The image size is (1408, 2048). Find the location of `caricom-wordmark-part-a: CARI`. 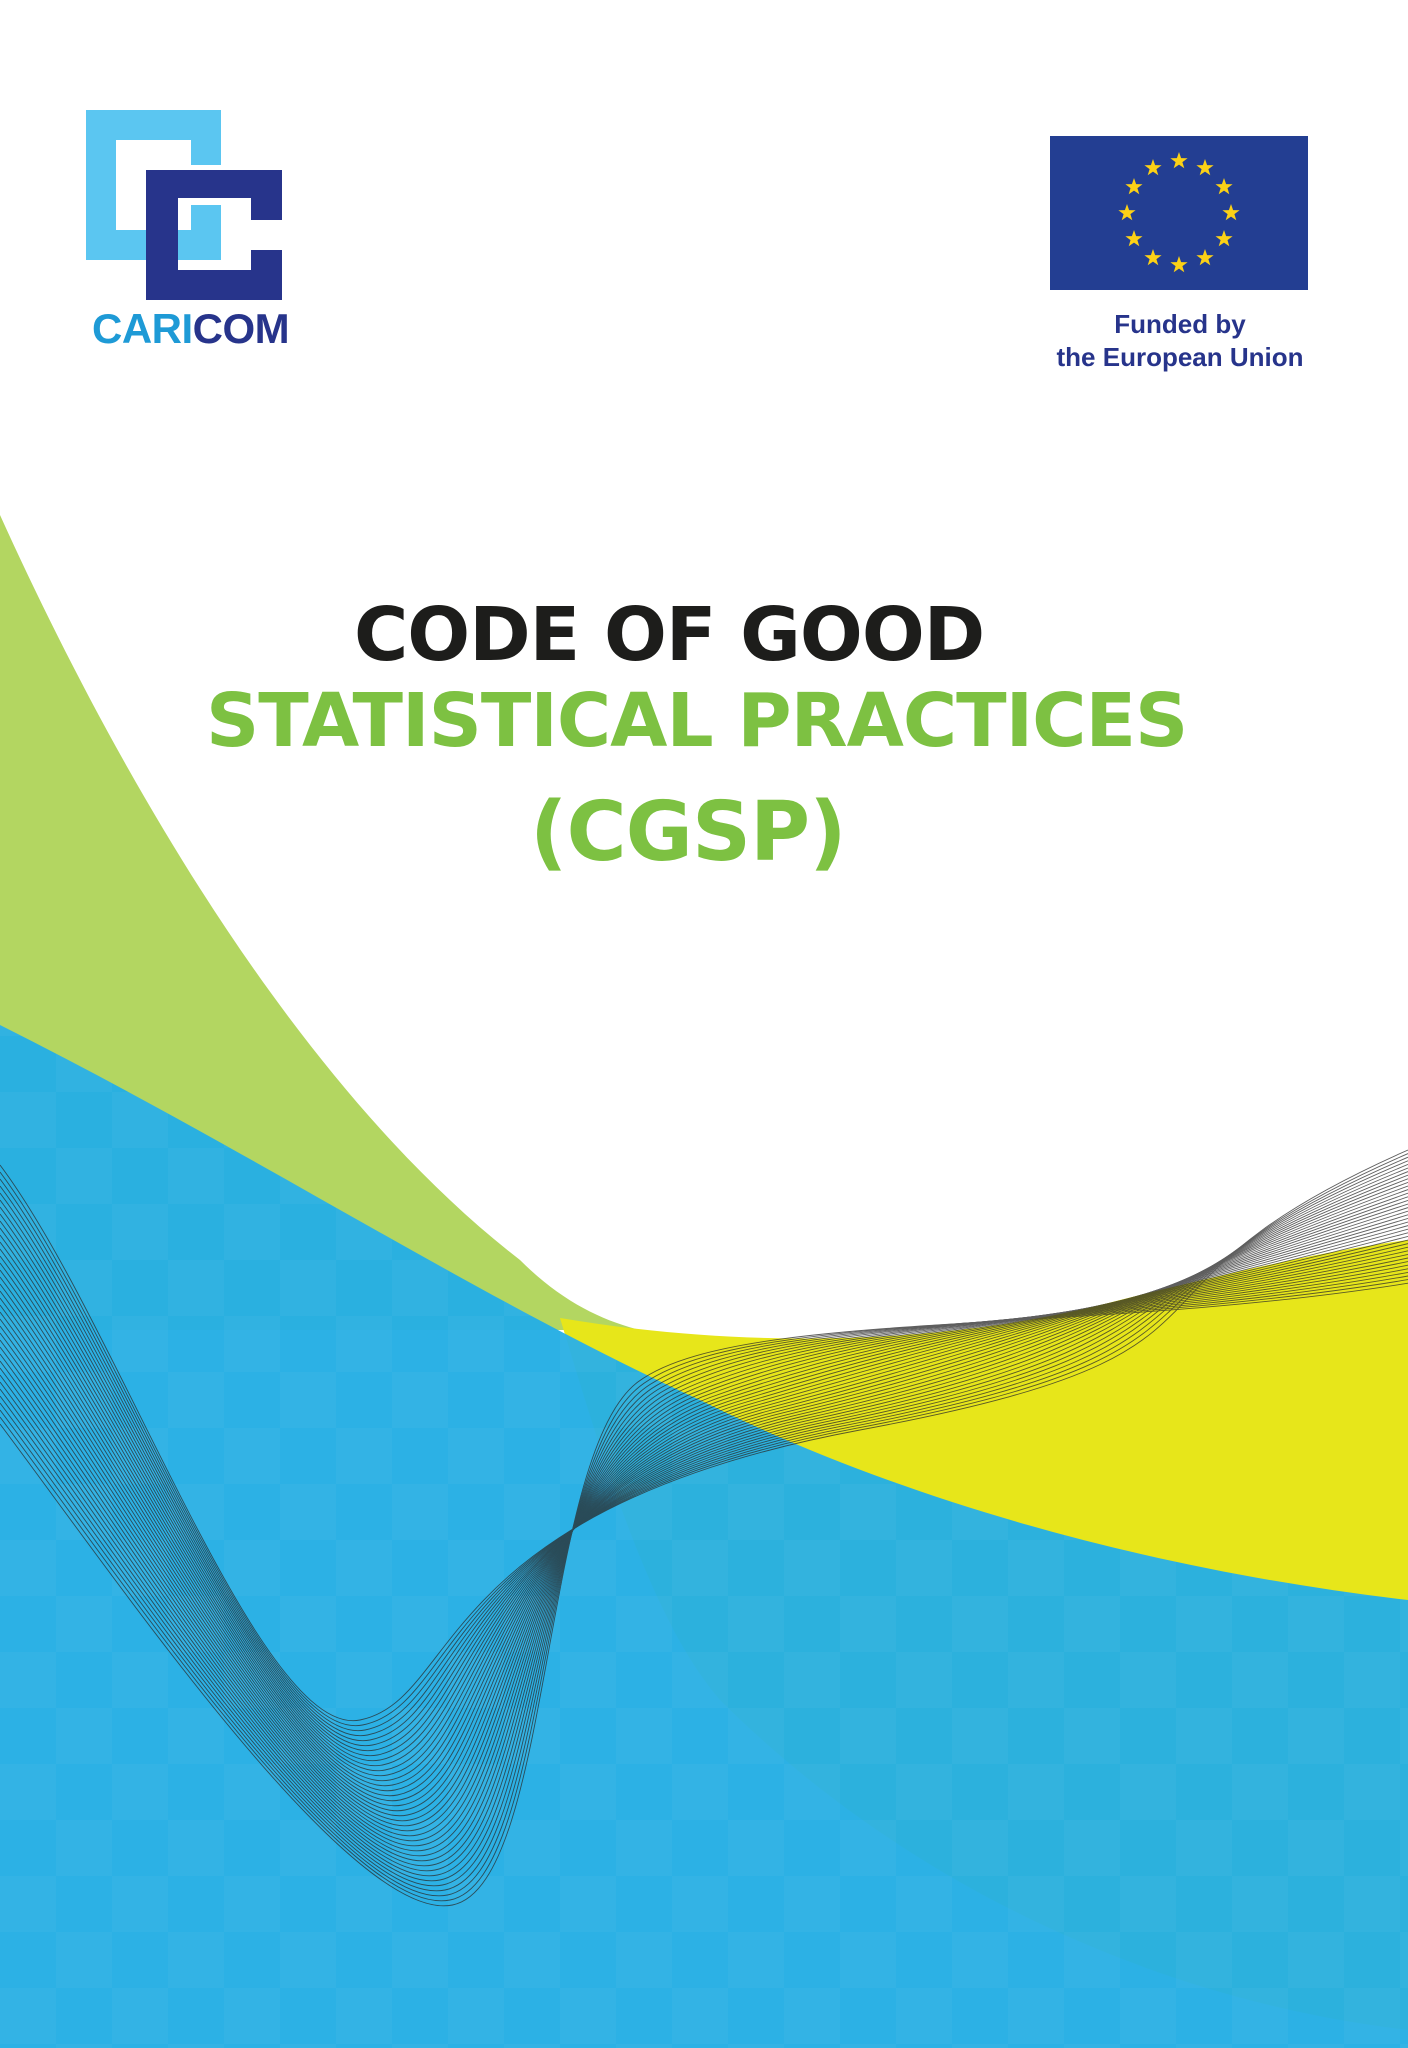

caricom-wordmark-part-a: CARI is located at coordinates (142, 328).